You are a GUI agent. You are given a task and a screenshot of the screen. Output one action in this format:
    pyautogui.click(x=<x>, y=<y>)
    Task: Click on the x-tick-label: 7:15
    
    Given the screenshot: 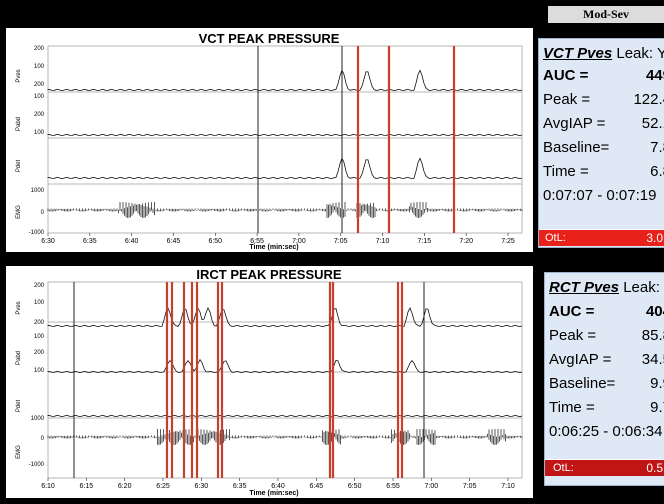 What is the action you would take?
    pyautogui.click(x=425, y=241)
    